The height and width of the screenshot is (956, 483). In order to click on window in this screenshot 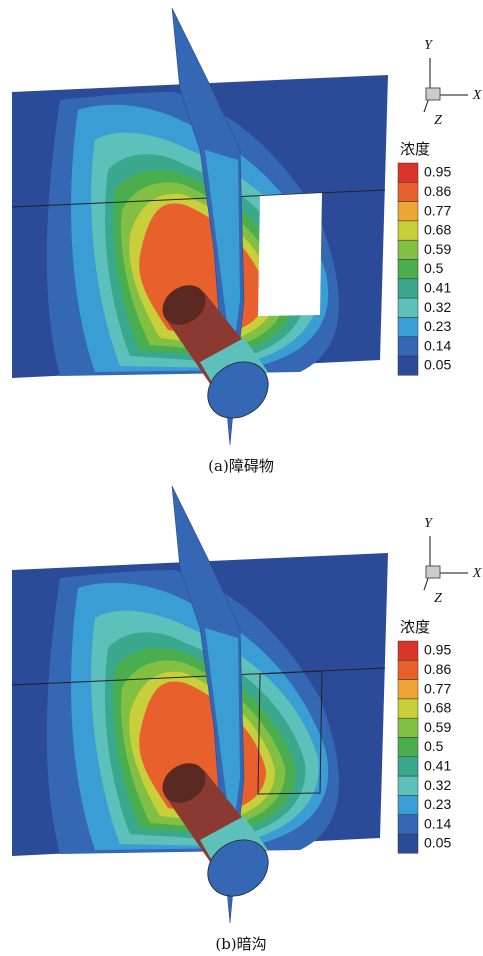, I will do `click(290, 254)`.